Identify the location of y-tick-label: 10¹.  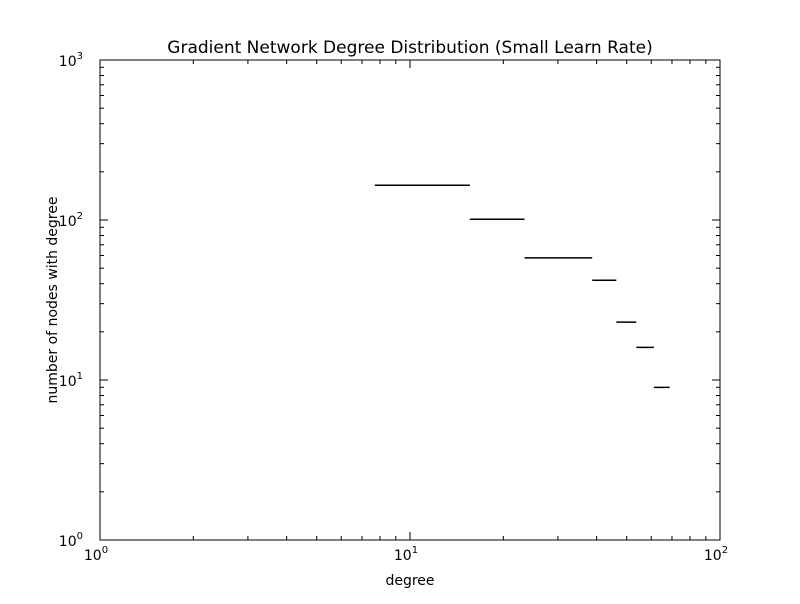
(71, 380).